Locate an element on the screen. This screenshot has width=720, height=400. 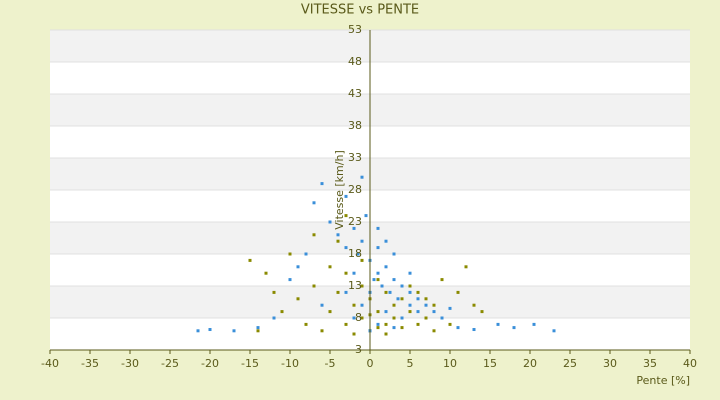
x-axis-title: Pente [%] is located at coordinates (663, 380).